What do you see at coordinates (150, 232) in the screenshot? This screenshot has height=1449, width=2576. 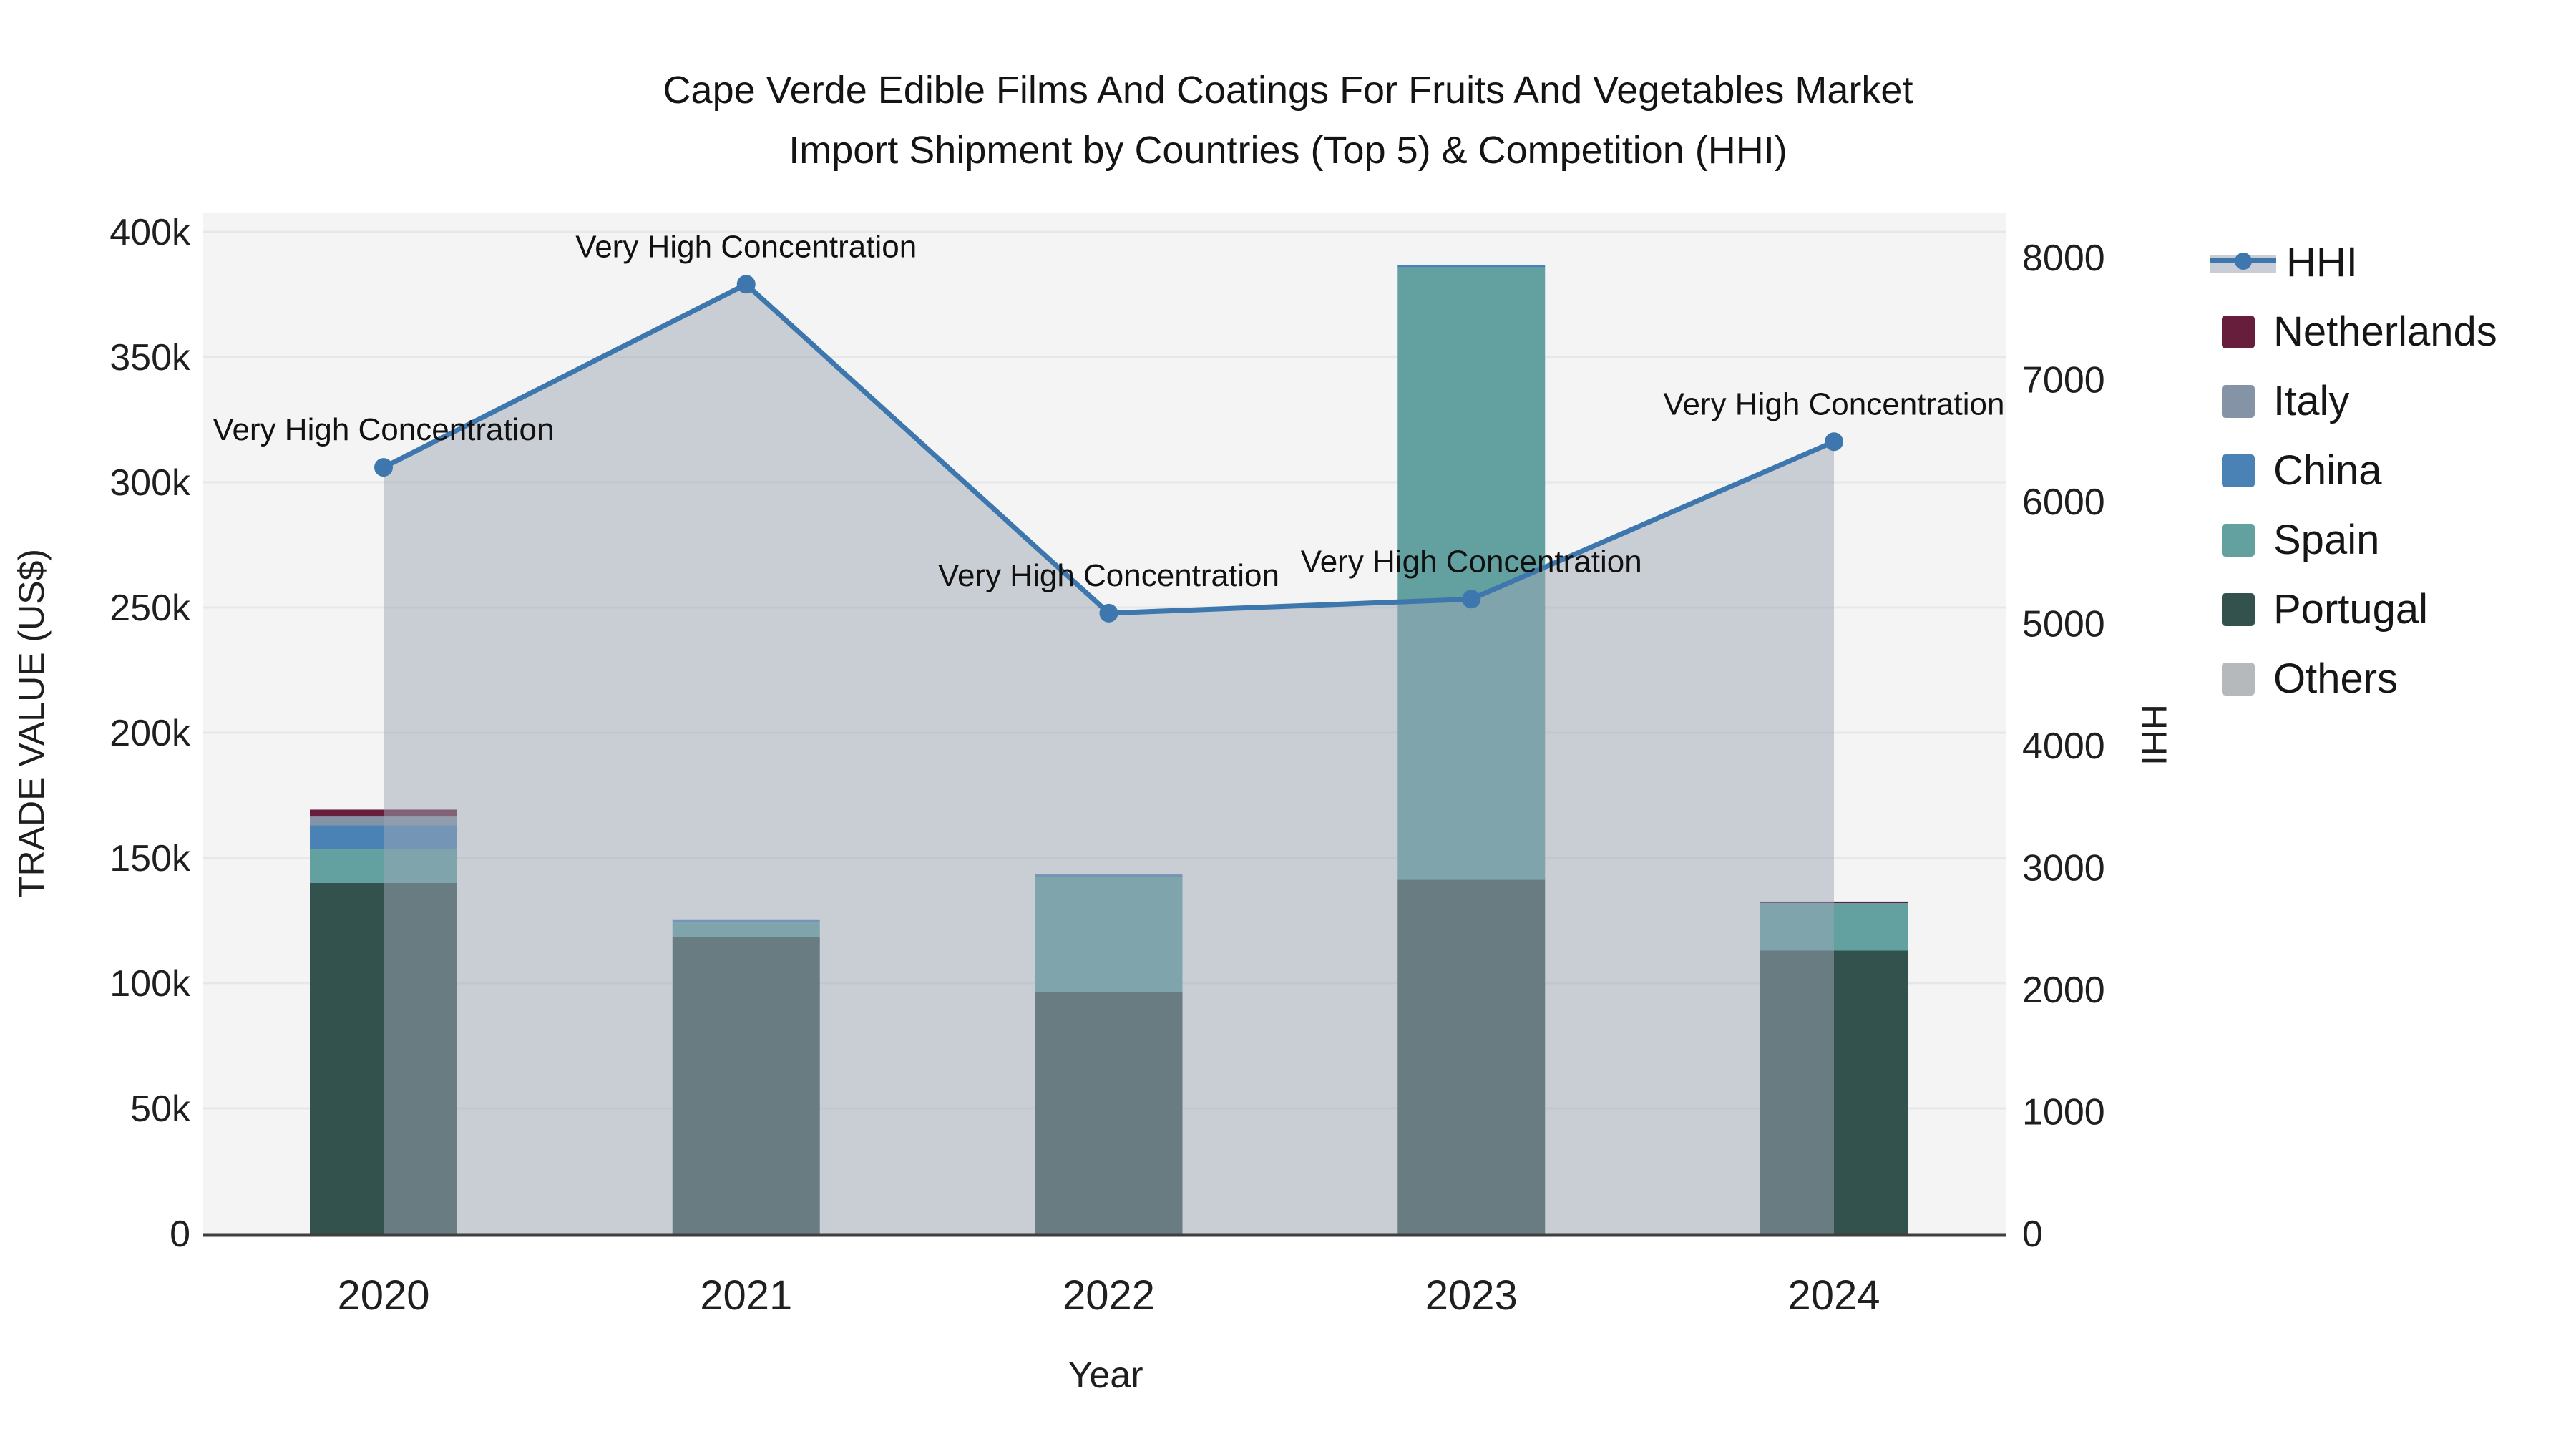 I see `y-axis-tick-label: 400k` at bounding box center [150, 232].